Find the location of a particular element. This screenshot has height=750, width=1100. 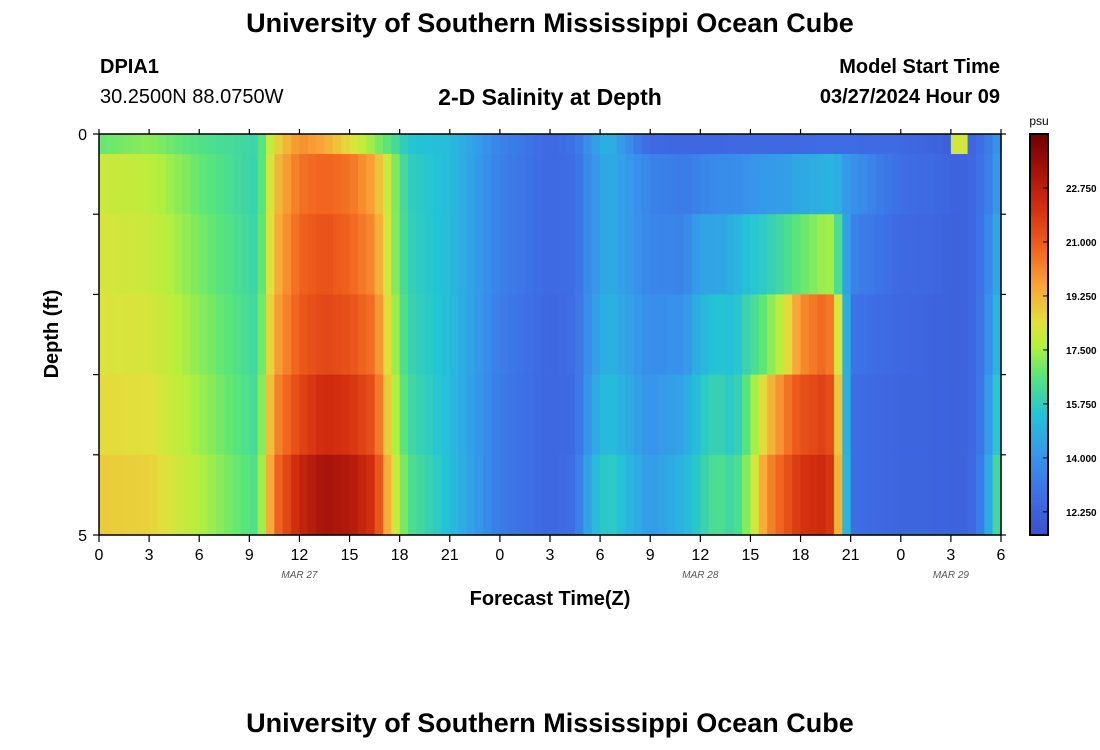

x-axis-label: Forecast Time(Z) is located at coordinates (550, 599).